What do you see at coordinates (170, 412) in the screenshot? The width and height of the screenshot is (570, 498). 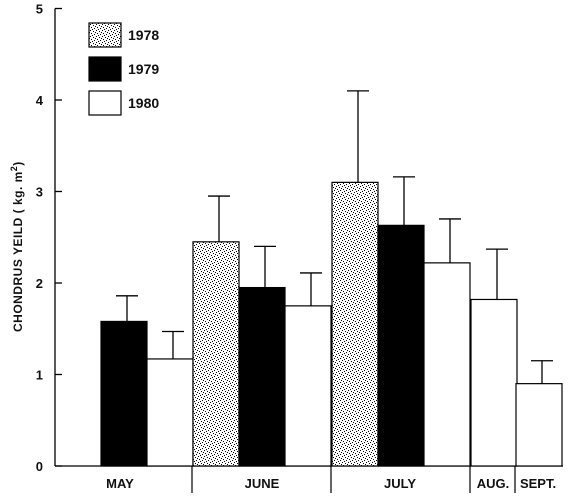 I see `bar-1980-may` at bounding box center [170, 412].